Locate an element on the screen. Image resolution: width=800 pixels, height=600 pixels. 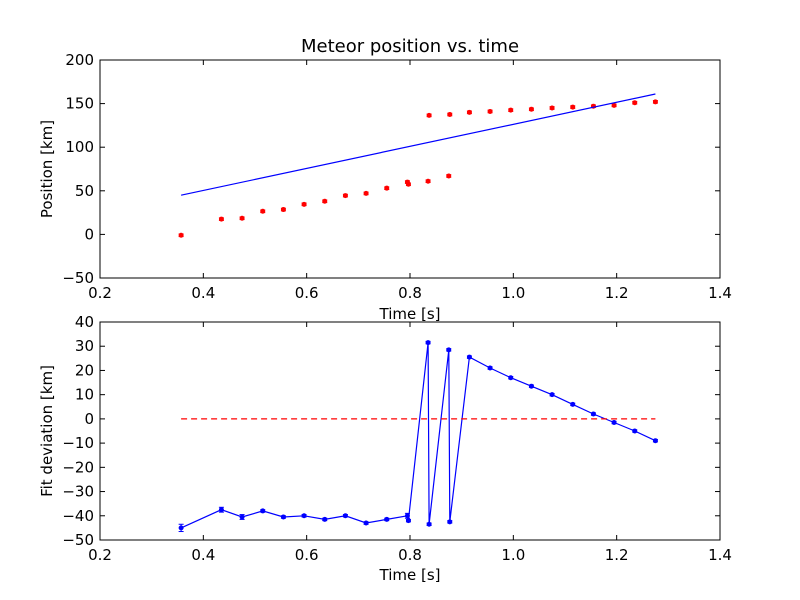
fit-deviation-chart-x-tick-label: 1.2 is located at coordinates (617, 555).